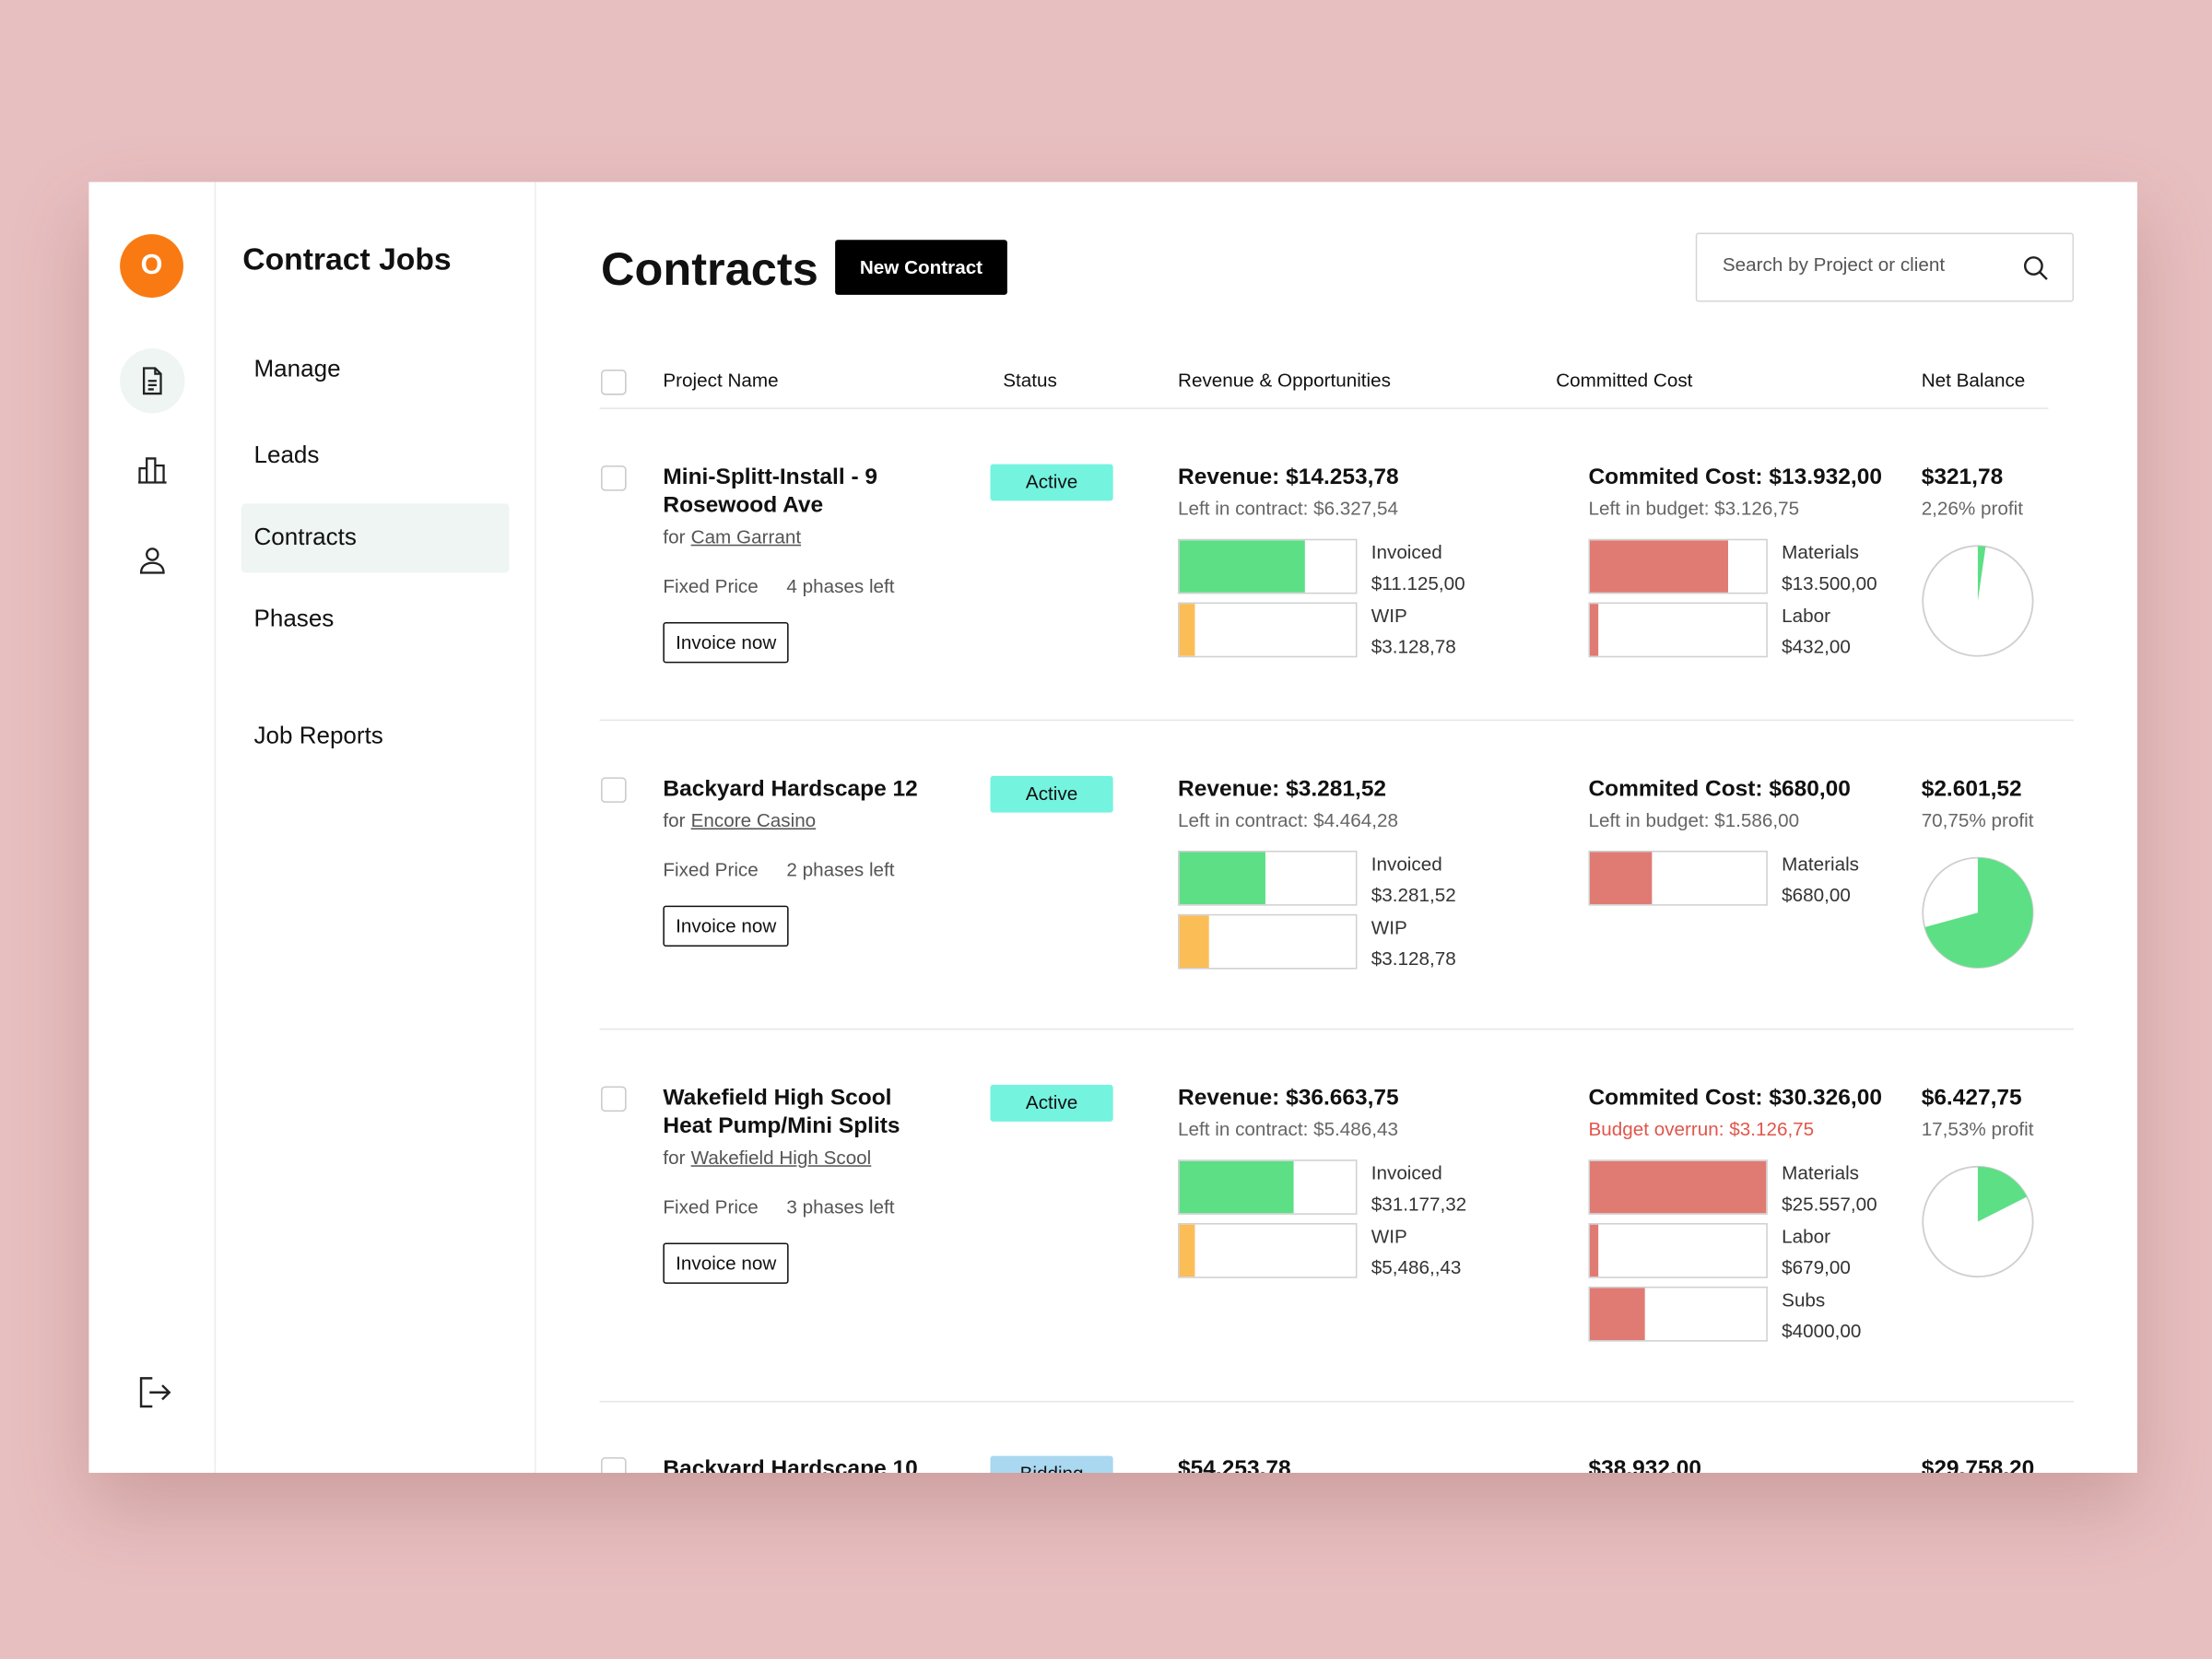  What do you see at coordinates (1820, 864) in the screenshot?
I see `bar-label: Materials` at bounding box center [1820, 864].